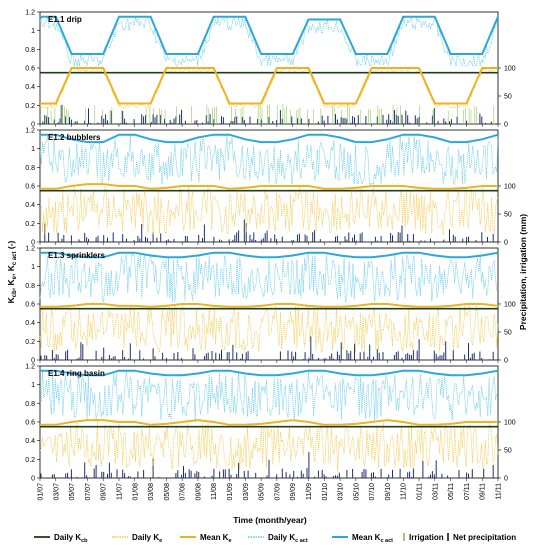  What do you see at coordinates (151, 492) in the screenshot?
I see `x-tick-label: 03/08` at bounding box center [151, 492].